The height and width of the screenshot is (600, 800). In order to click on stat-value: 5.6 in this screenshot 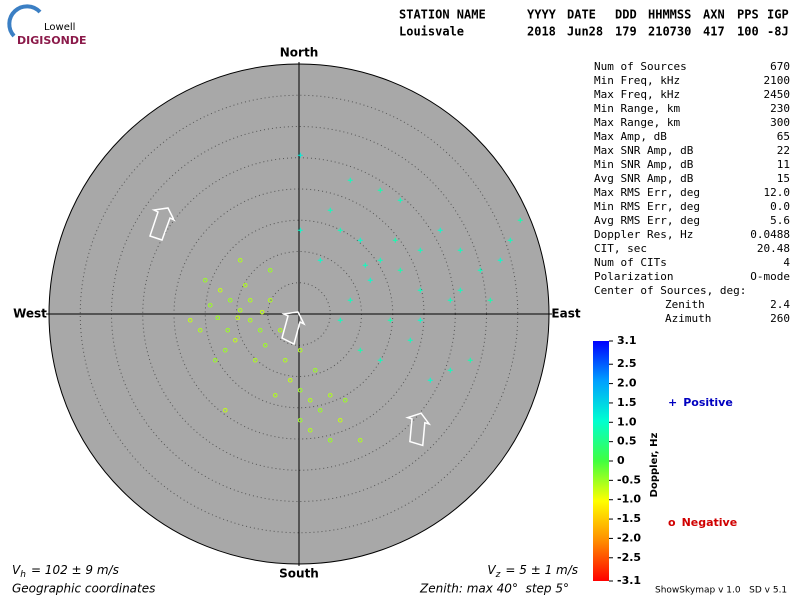, I will do `click(780, 220)`.